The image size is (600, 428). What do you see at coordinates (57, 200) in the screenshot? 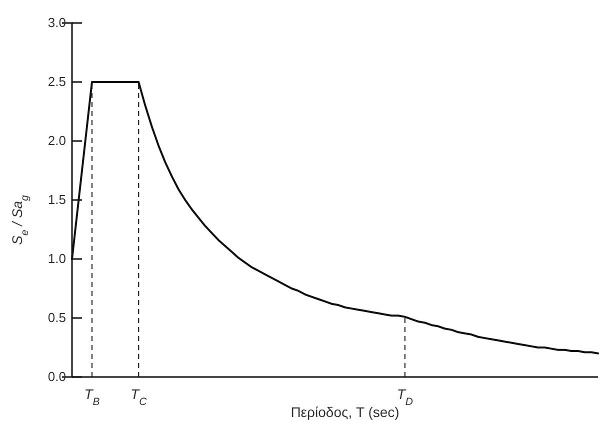
I see `y-tick-label: 1.5` at bounding box center [57, 200].